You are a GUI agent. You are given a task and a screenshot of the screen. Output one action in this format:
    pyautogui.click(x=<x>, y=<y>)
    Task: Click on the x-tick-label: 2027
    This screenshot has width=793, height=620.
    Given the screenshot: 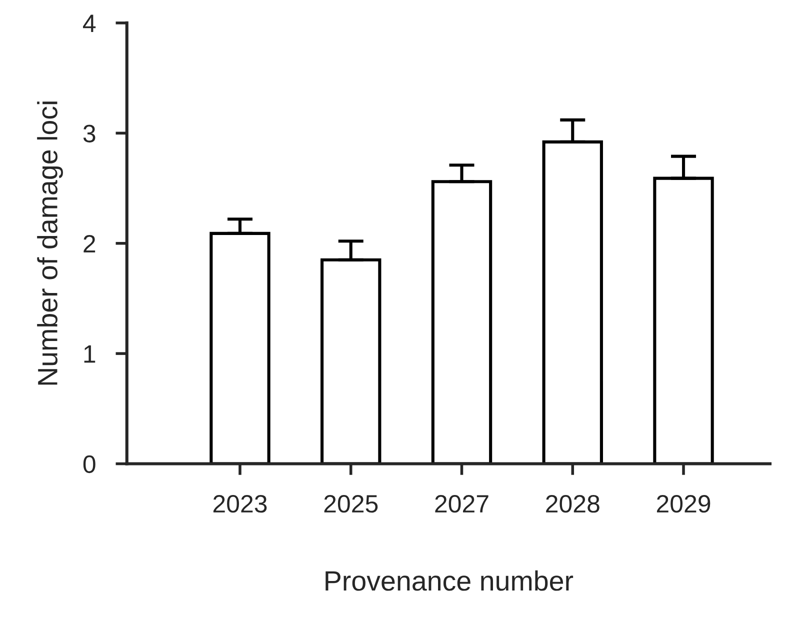 What is the action you would take?
    pyautogui.click(x=461, y=503)
    